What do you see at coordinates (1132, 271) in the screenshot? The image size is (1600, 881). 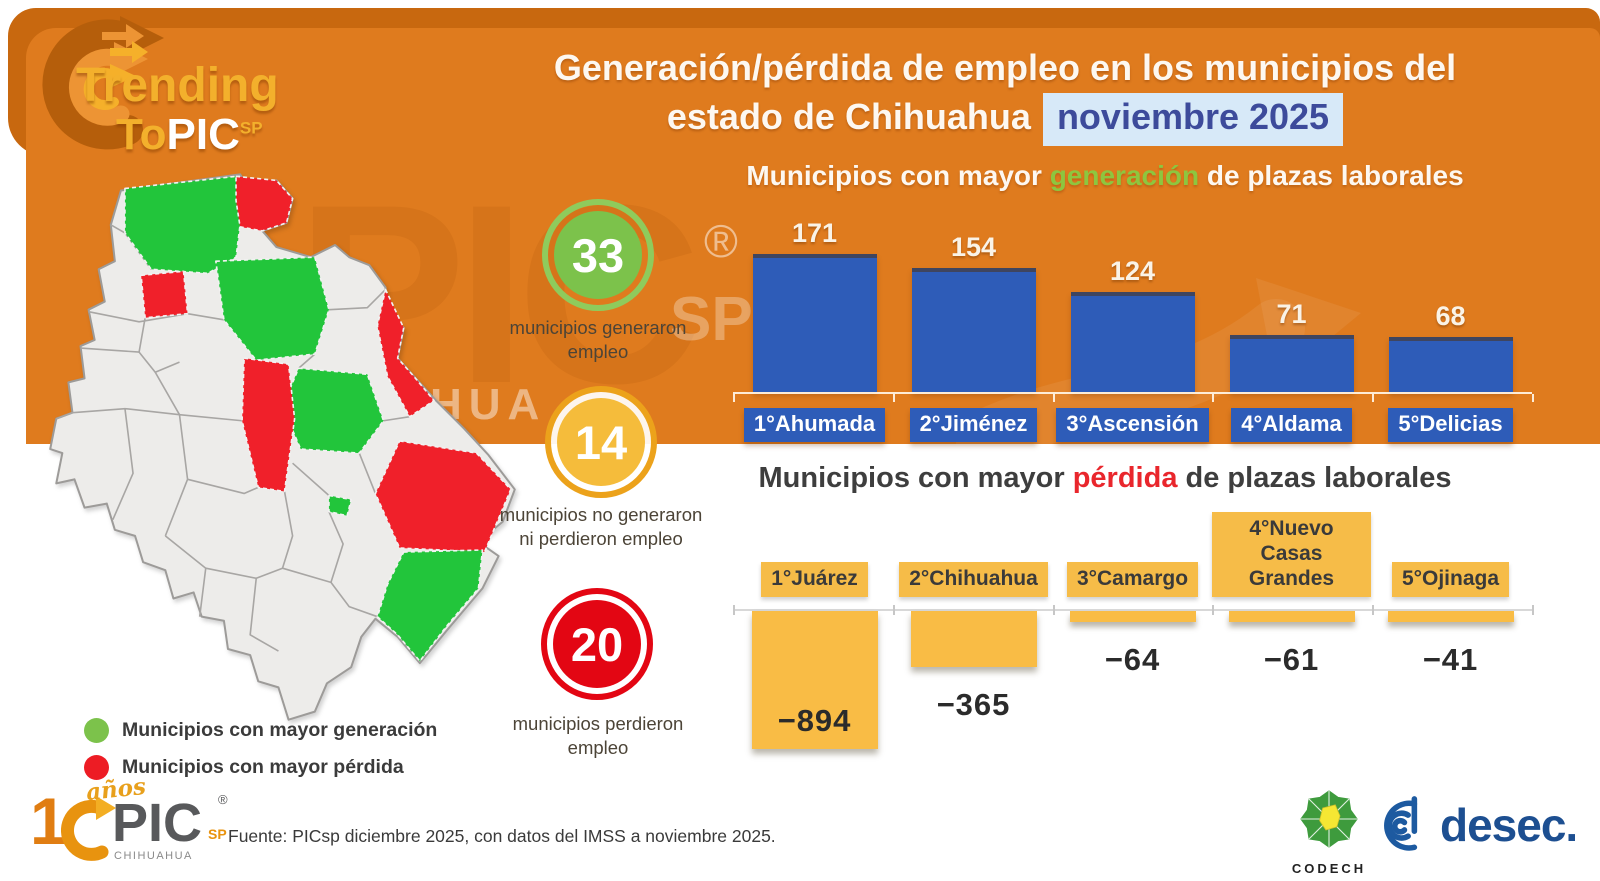 I see `generation-value-label: 124` at bounding box center [1132, 271].